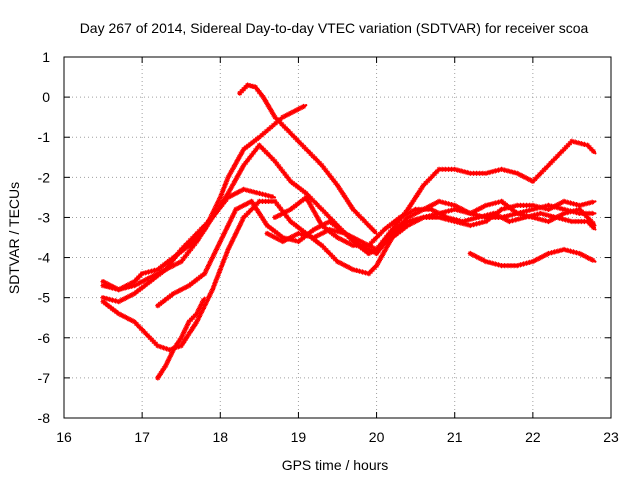 The height and width of the screenshot is (480, 640). Describe the element at coordinates (46, 97) in the screenshot. I see `y-tick-label: 0` at that location.